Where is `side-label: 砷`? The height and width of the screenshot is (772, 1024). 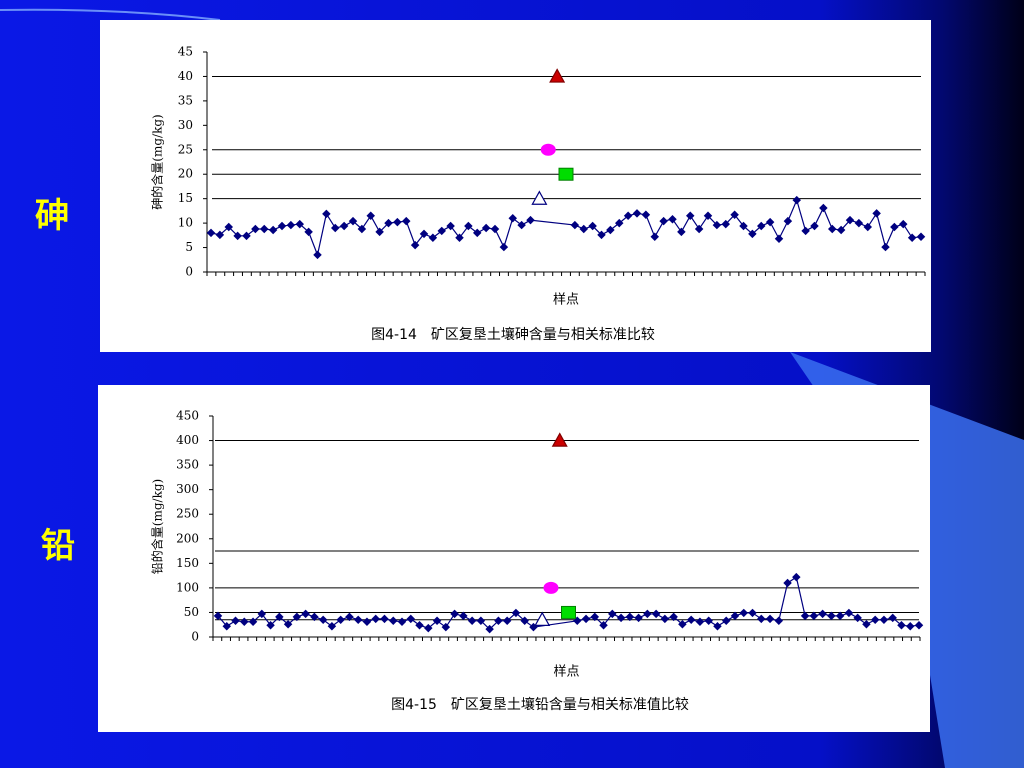
side-label: 砷 is located at coordinates (52, 216).